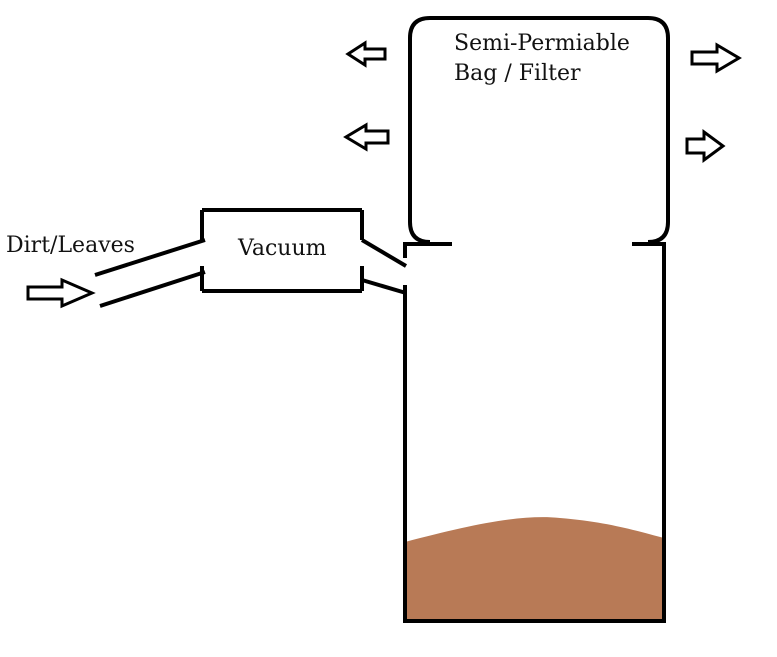 The height and width of the screenshot is (657, 777). Describe the element at coordinates (534, 568) in the screenshot. I see `dirt-pile` at that location.